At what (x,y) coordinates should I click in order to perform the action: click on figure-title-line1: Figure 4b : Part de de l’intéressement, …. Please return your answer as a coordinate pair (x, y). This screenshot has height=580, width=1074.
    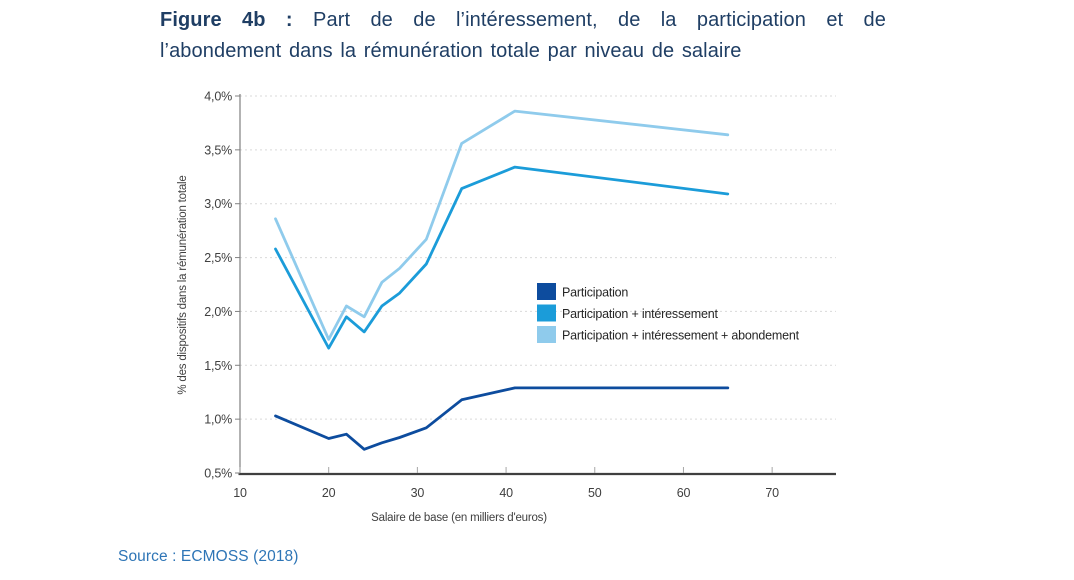
    Looking at the image, I should click on (523, 20).